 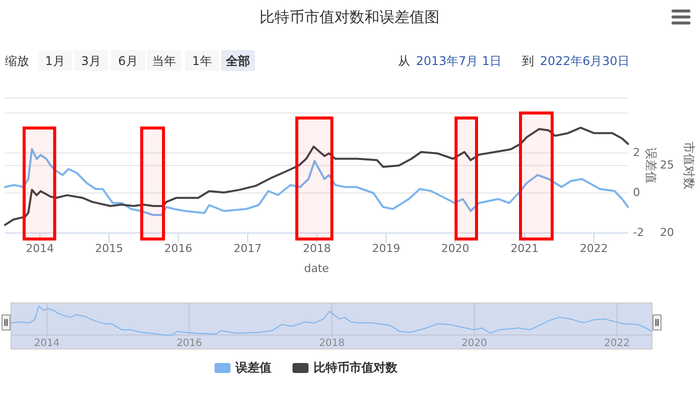 What do you see at coordinates (636, 153) in the screenshot?
I see `y-tick-label: 2` at bounding box center [636, 153].